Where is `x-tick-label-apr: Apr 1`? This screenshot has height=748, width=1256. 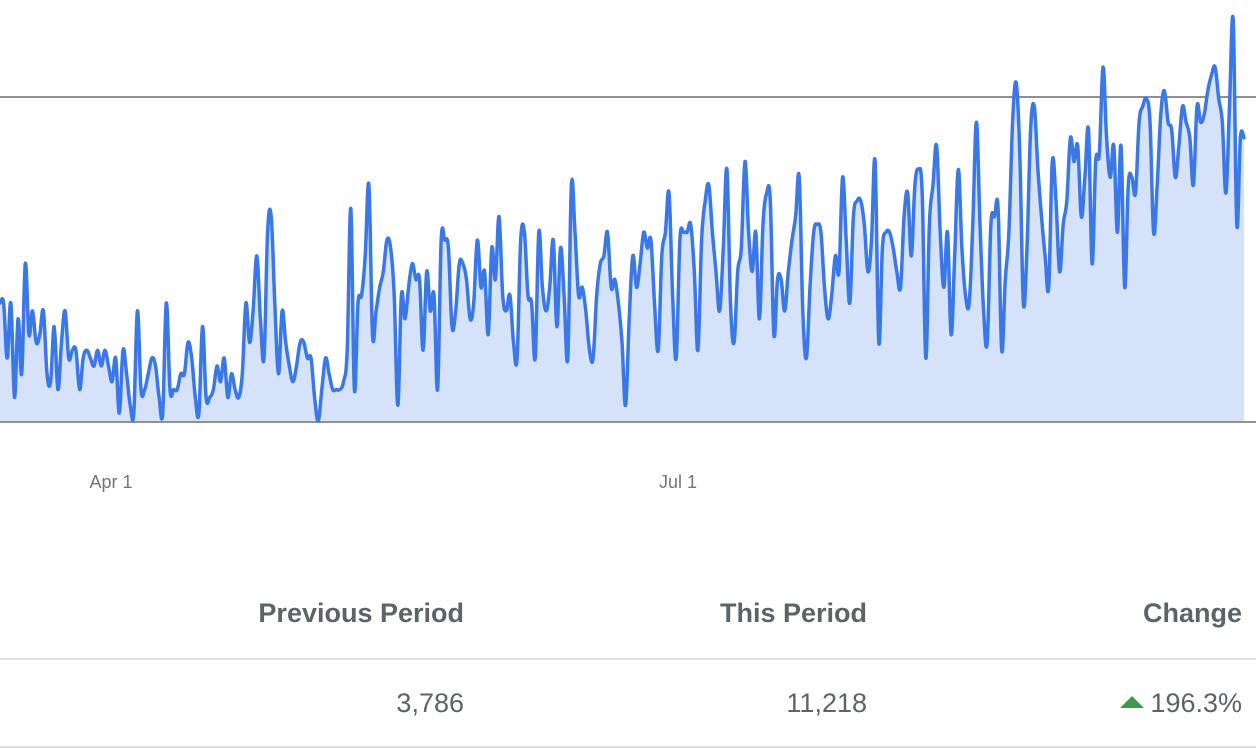
x-tick-label-apr: Apr 1 is located at coordinates (110, 482).